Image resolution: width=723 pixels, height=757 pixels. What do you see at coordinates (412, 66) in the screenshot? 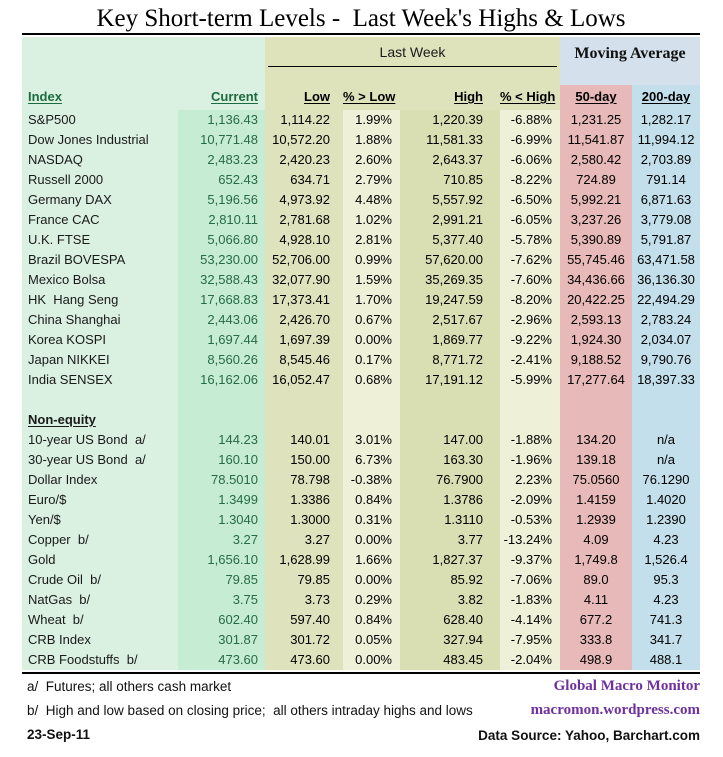
I see `last-week-underline` at bounding box center [412, 66].